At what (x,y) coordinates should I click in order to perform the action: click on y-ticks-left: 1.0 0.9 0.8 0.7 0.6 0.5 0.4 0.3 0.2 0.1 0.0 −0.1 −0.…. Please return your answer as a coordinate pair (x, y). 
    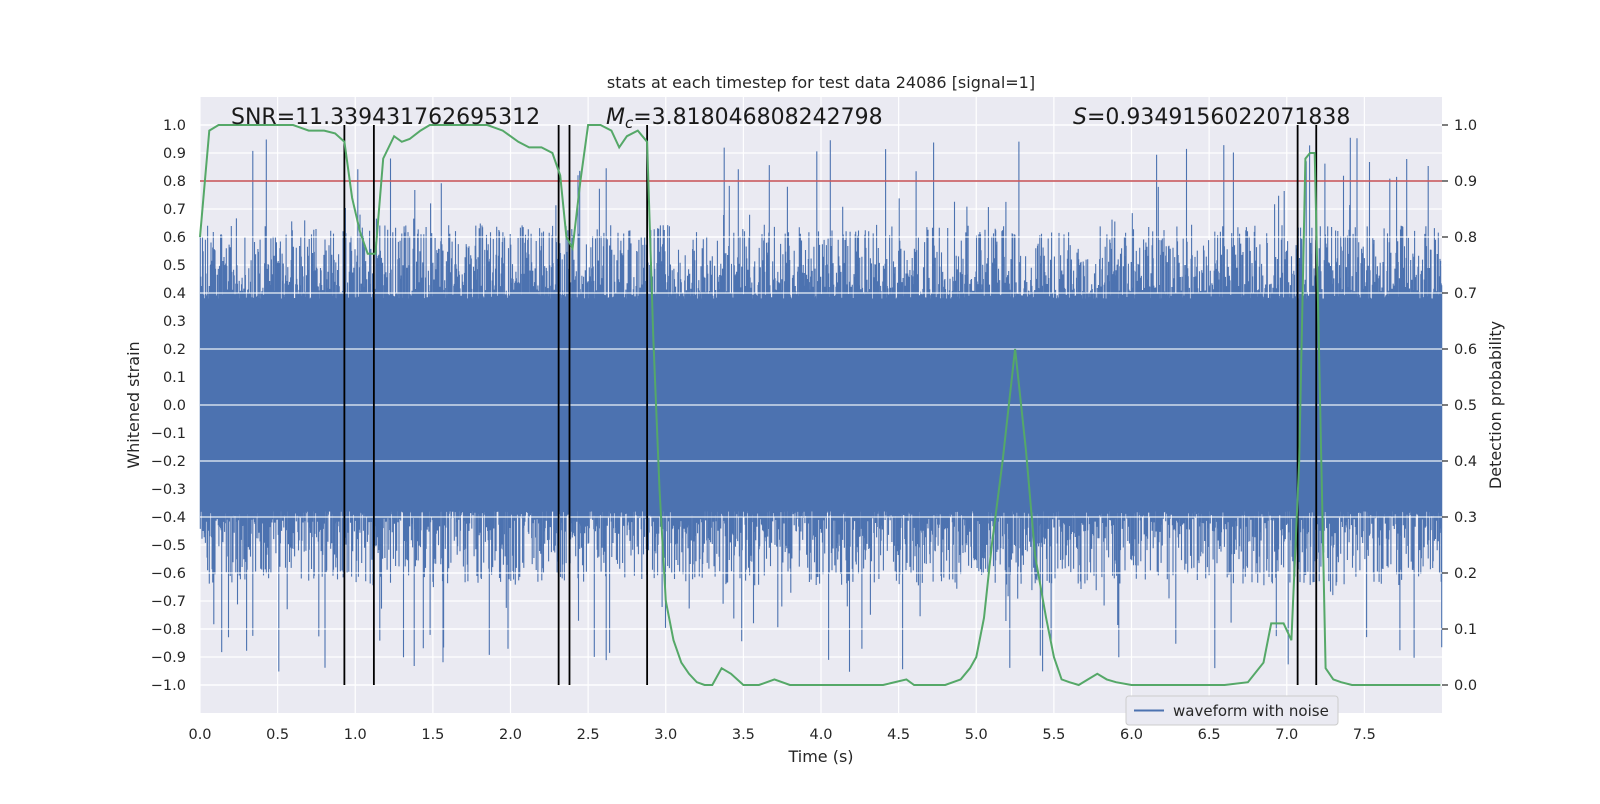
    Looking at the image, I should click on (168, 406).